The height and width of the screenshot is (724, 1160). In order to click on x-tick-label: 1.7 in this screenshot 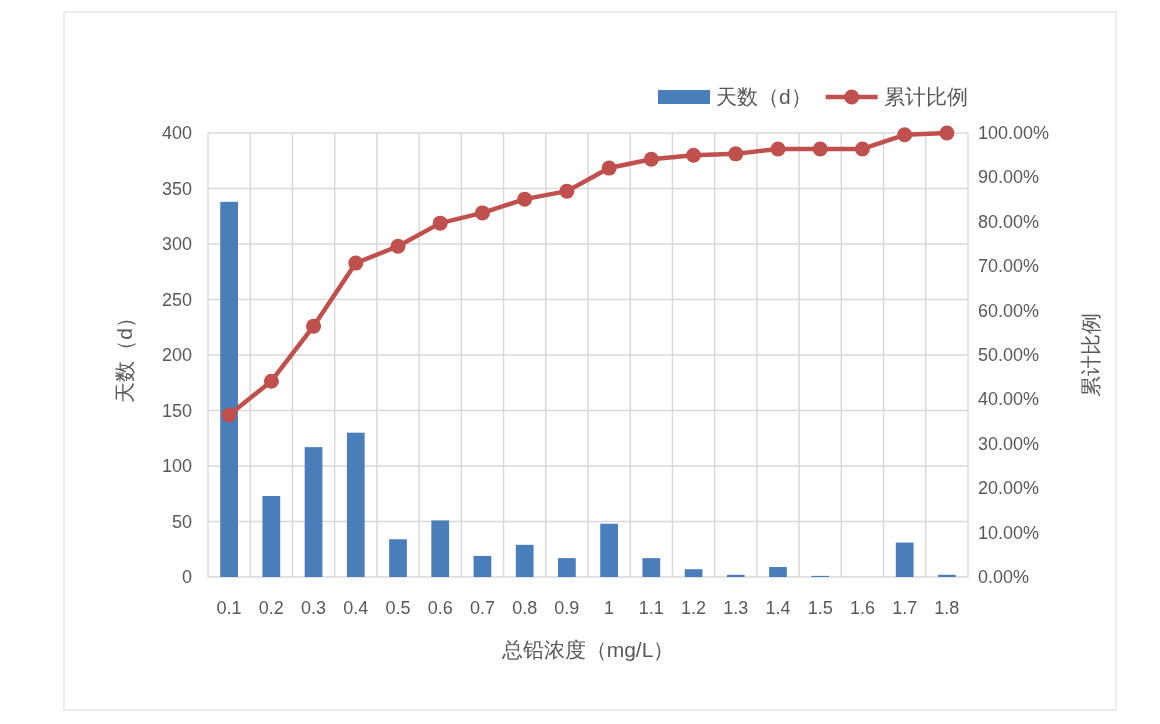, I will do `click(905, 608)`.